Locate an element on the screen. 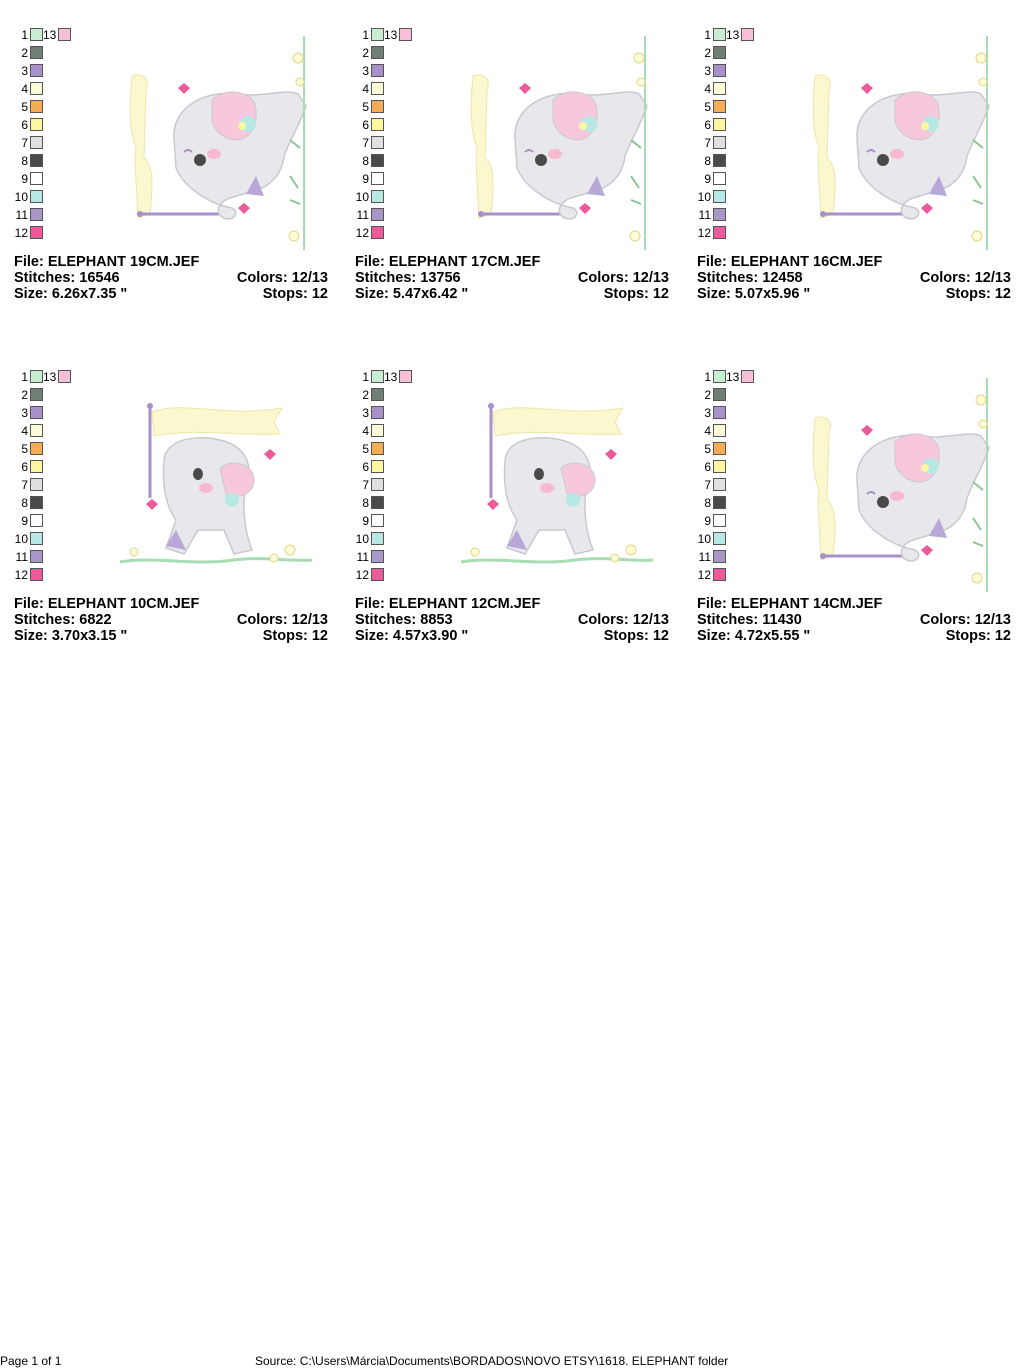 This screenshot has height=1370, width=1024. design-size: Size: 5.47x6.42 " is located at coordinates (412, 294).